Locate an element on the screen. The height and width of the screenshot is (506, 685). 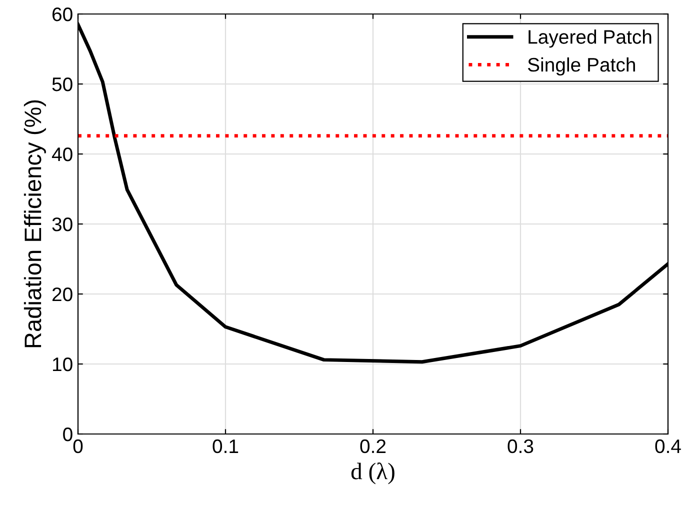
x-tick-label: 0.2 is located at coordinates (373, 446).